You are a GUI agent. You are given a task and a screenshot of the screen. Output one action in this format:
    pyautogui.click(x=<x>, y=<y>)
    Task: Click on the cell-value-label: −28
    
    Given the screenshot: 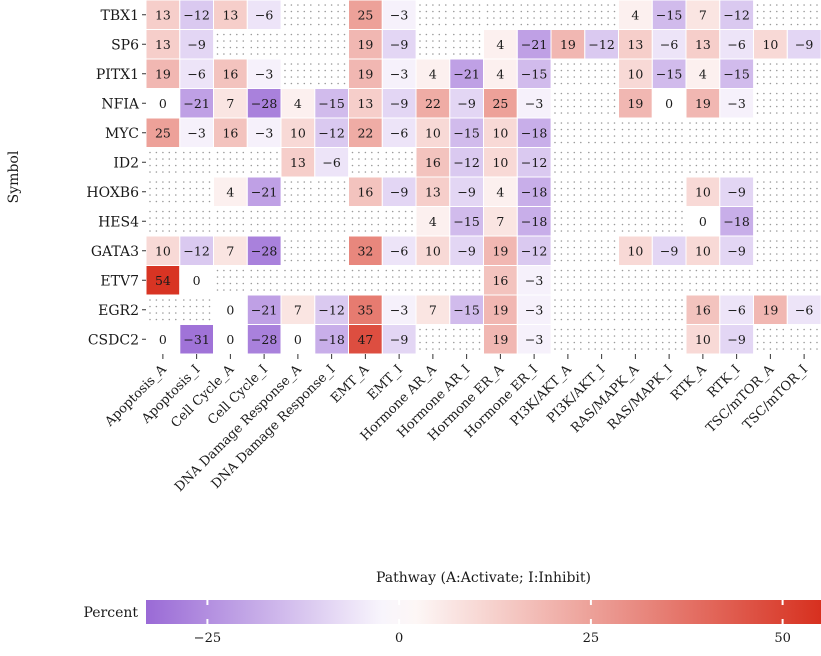 What is the action you would take?
    pyautogui.click(x=264, y=103)
    